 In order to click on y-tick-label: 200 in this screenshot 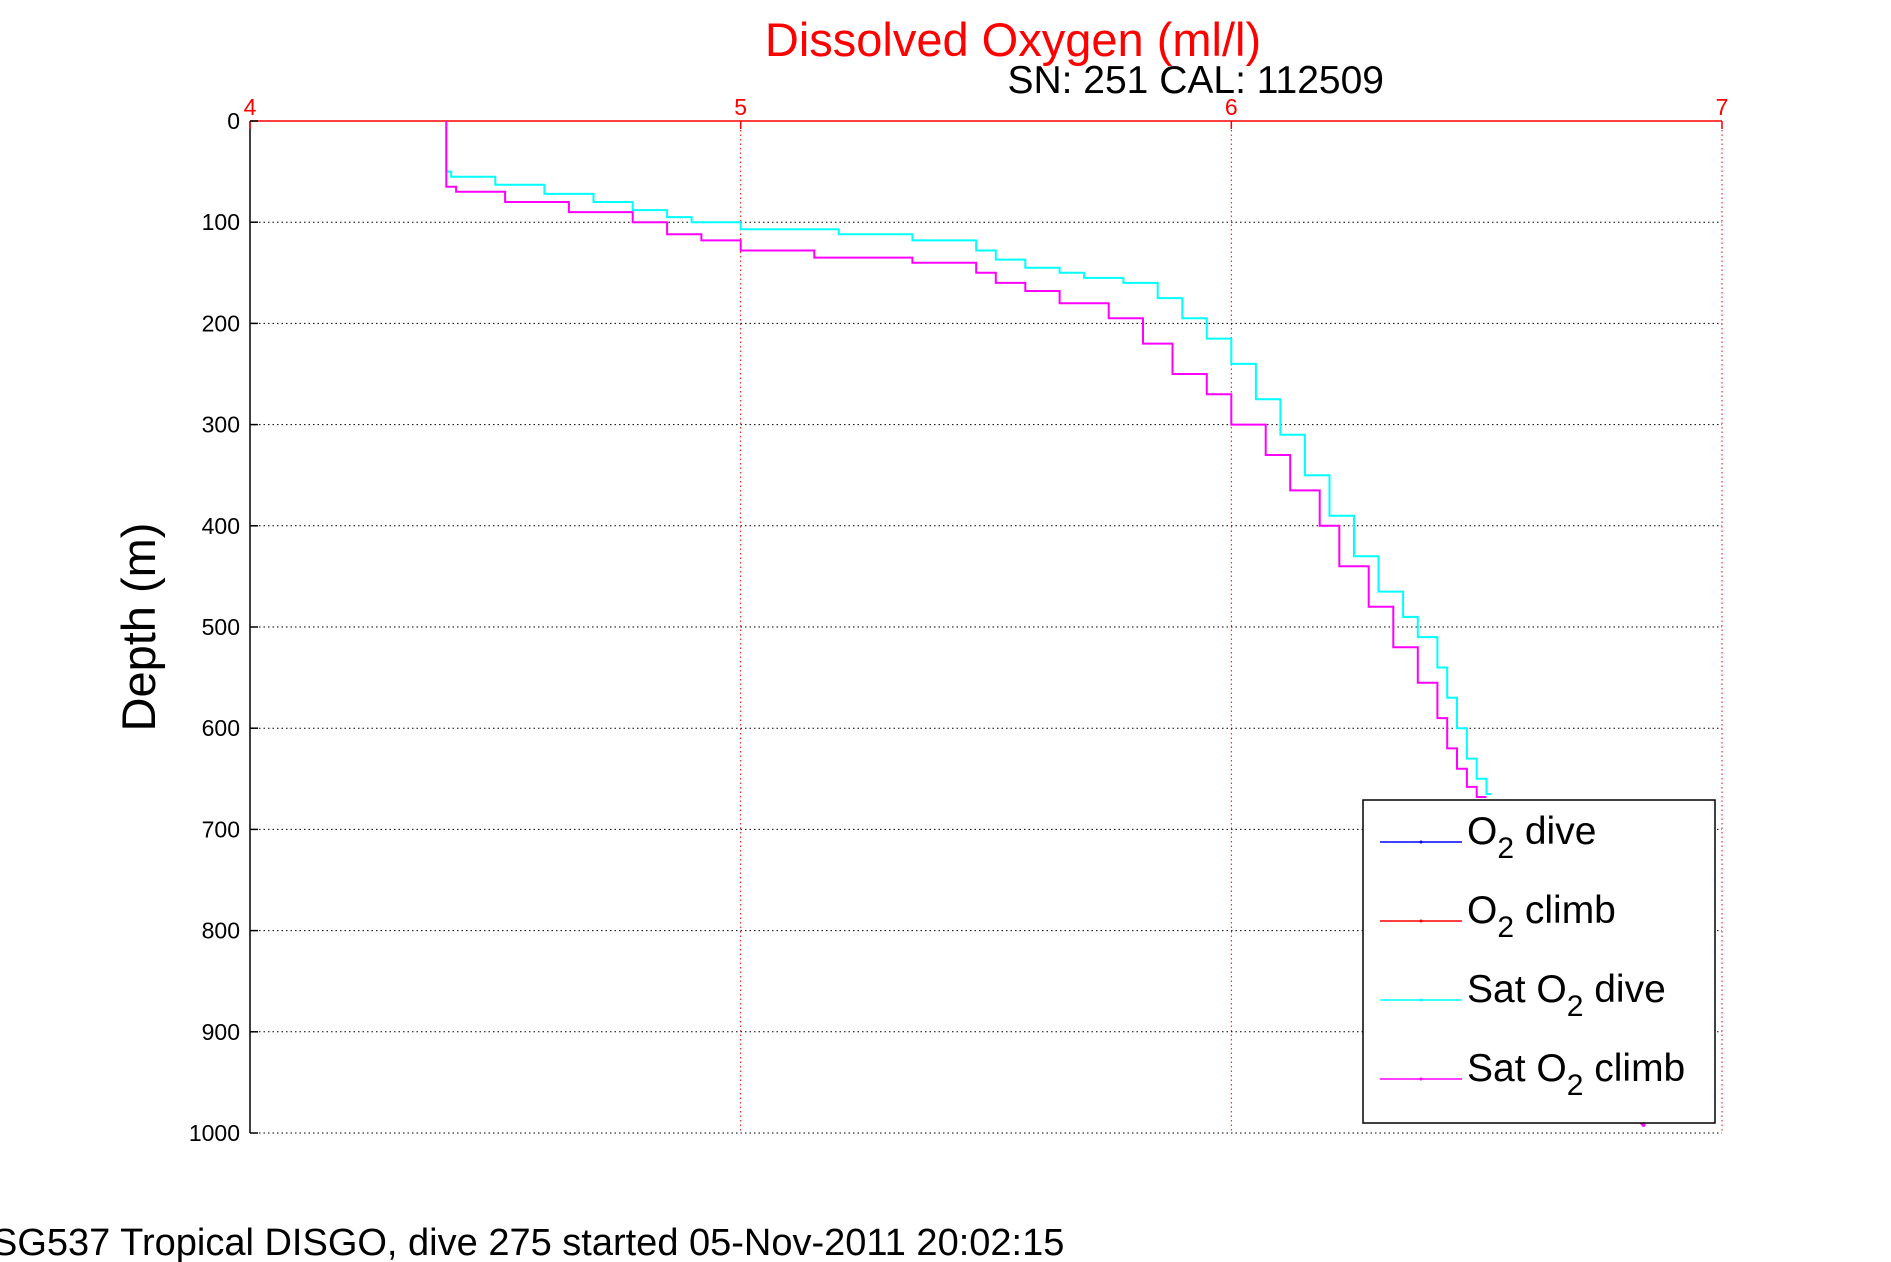, I will do `click(221, 323)`.